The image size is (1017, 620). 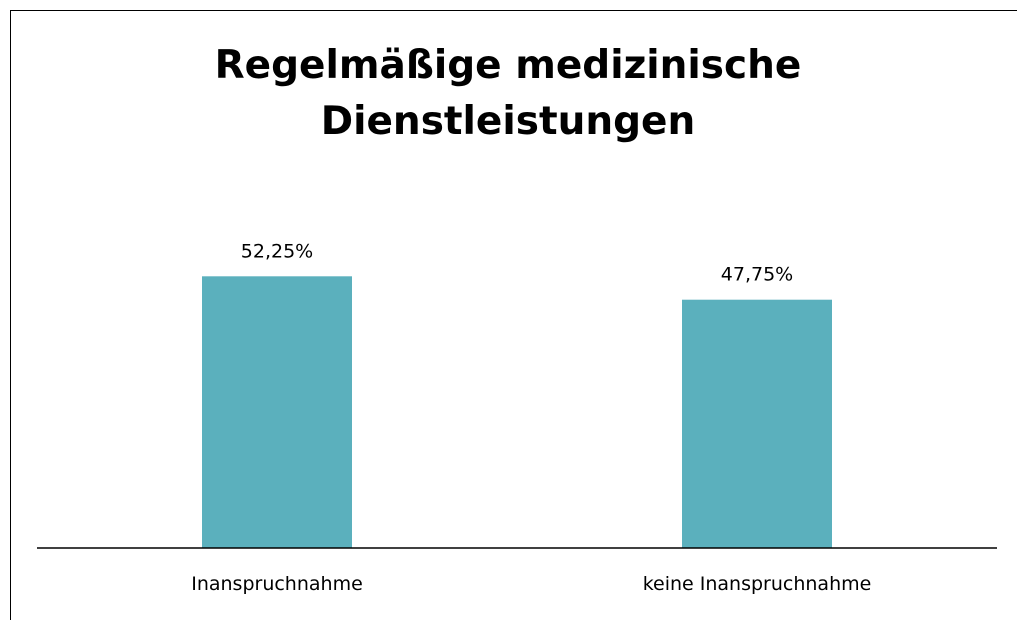 What do you see at coordinates (757, 584) in the screenshot?
I see `x-tick-label: keine Inanspruchnahme` at bounding box center [757, 584].